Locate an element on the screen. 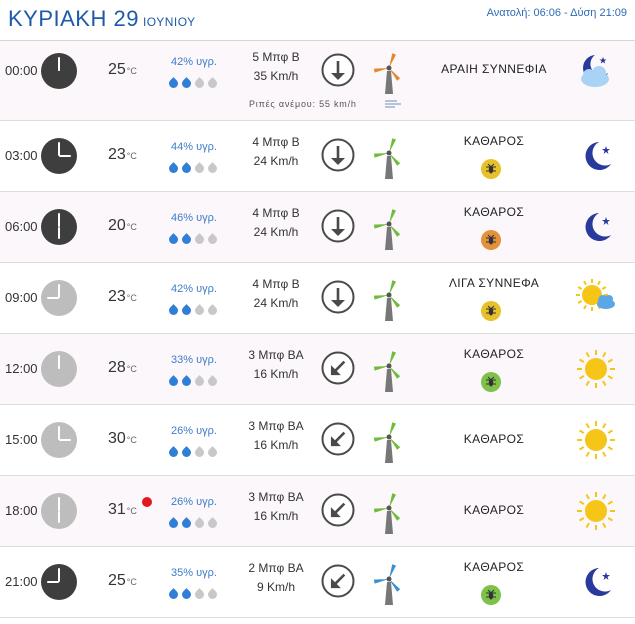 The width and height of the screenshot is (635, 624). temperature-value: 31 is located at coordinates (117, 509).